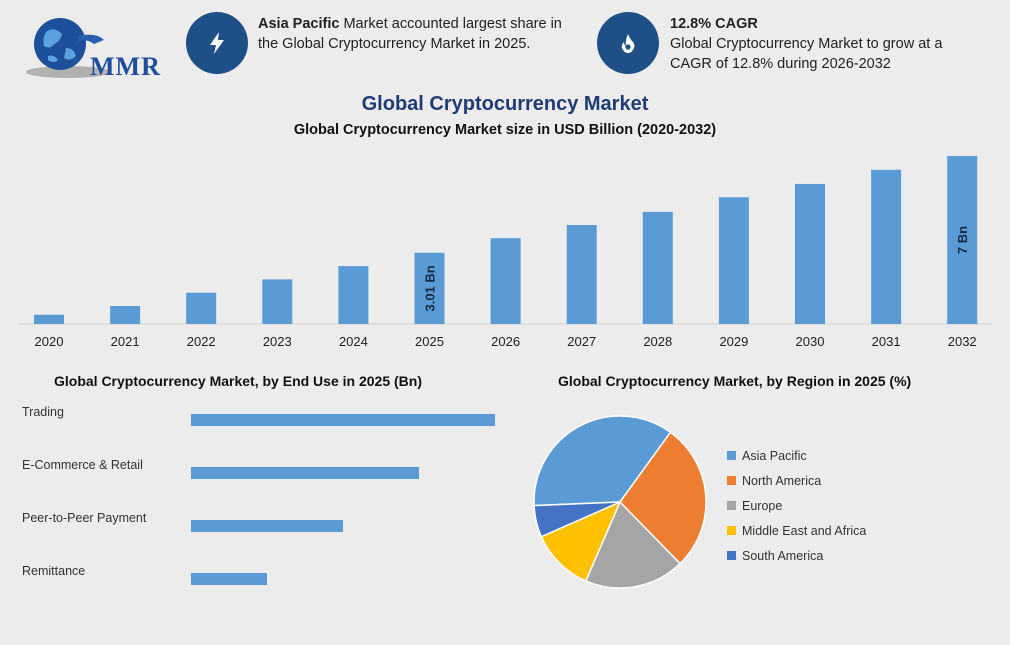 The width and height of the screenshot is (1010, 645). I want to click on legend-label: Middle East and Africa, so click(804, 530).